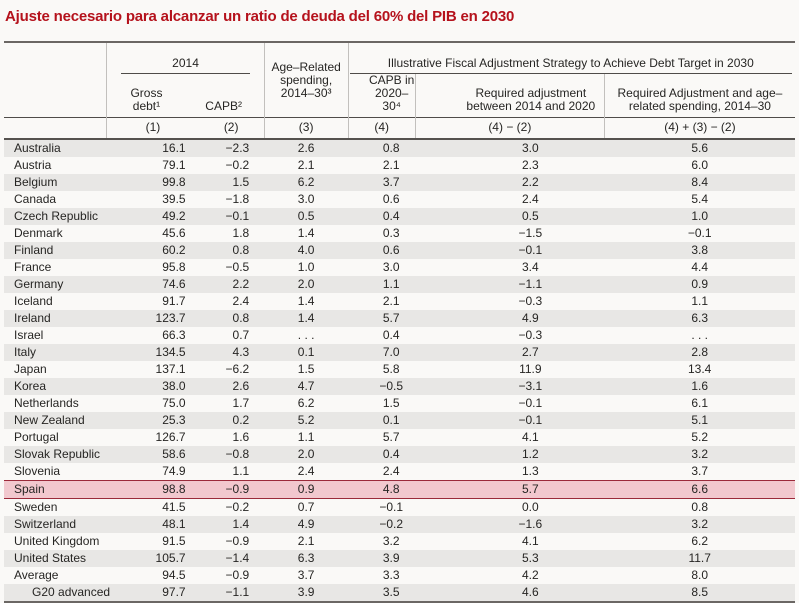 The width and height of the screenshot is (799, 603). Describe the element at coordinates (399, 182) in the screenshot. I see `table-row: Belgium 99.8 1.5 6.2 3.7 2.2 8.4` at that location.